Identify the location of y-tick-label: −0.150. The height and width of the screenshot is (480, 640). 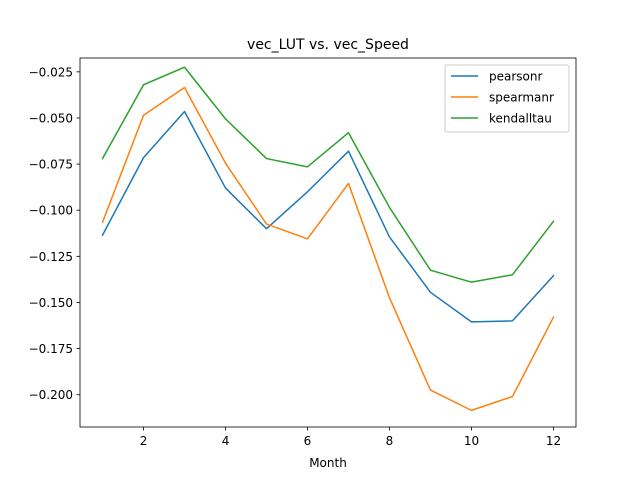
(51, 303).